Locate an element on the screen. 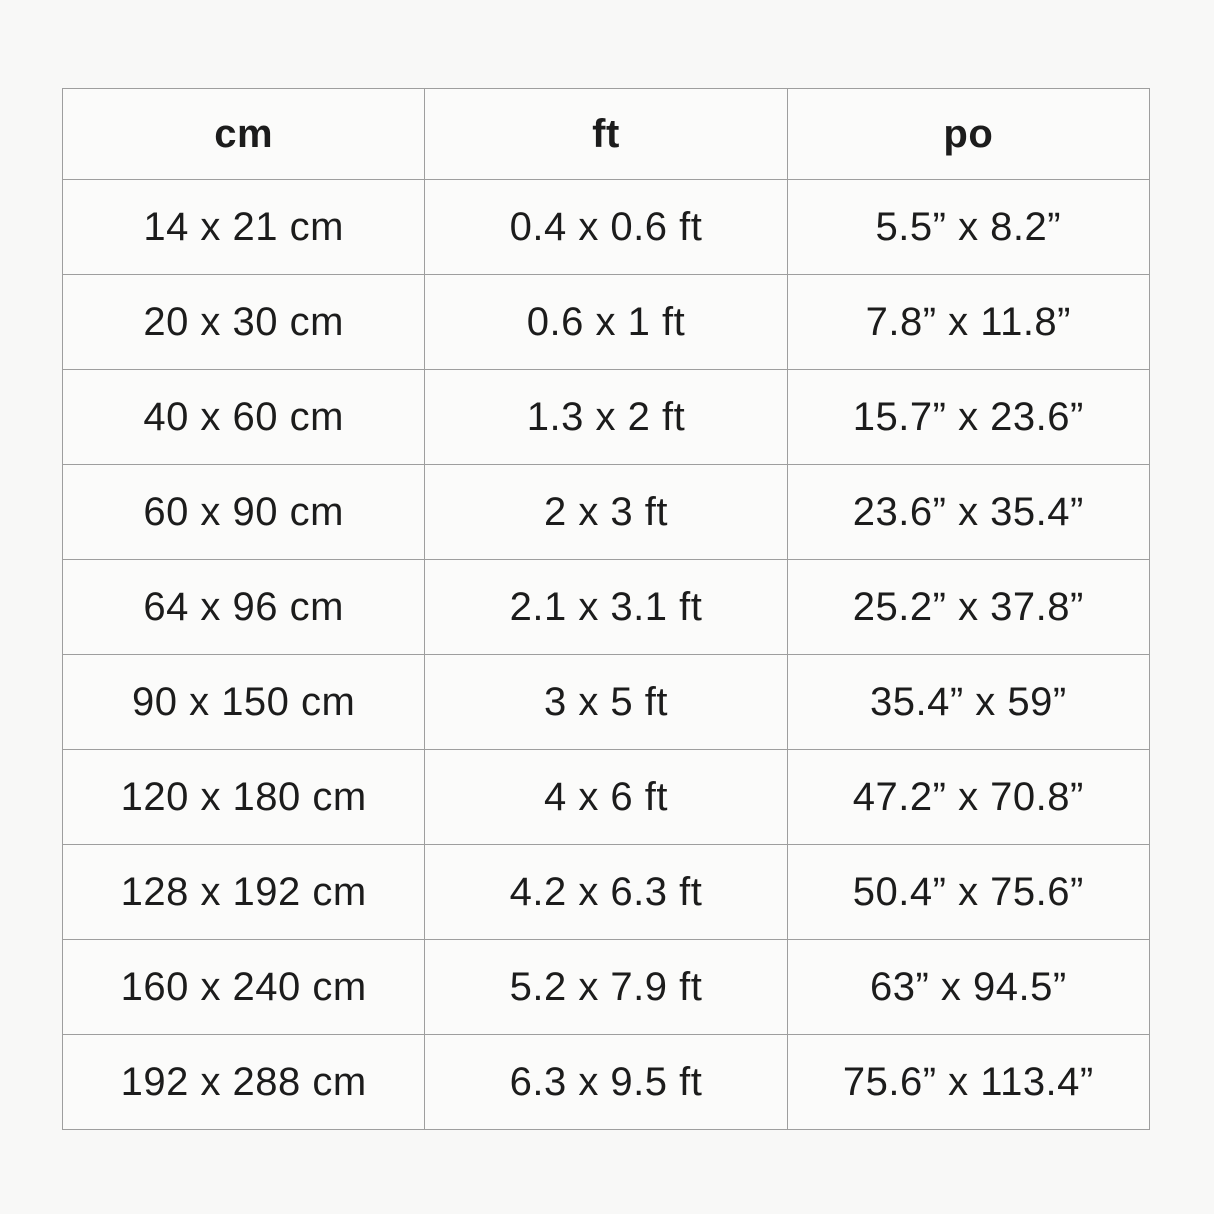 This screenshot has width=1214, height=1214. cell-ft: 2 x 3 ft is located at coordinates (606, 512).